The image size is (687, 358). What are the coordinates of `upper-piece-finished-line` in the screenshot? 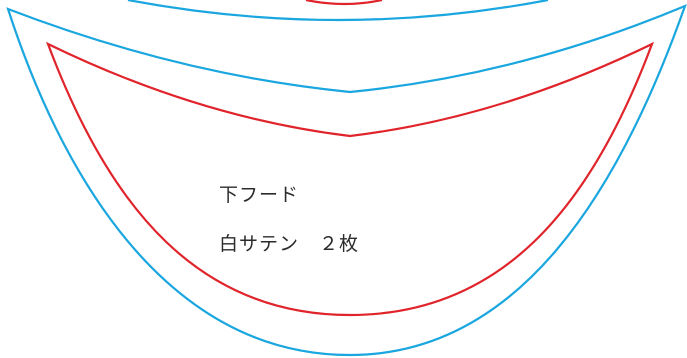 It's located at (344, 3).